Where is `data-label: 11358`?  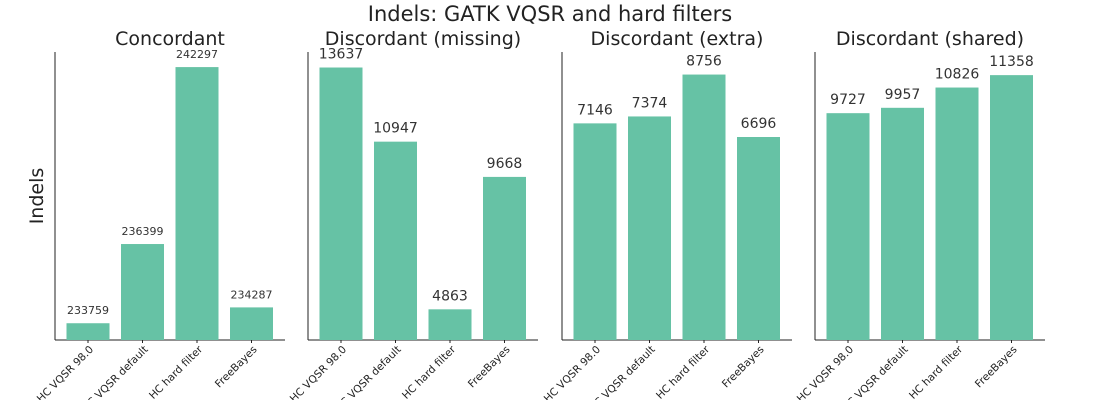 data-label: 11358 is located at coordinates (1011, 62).